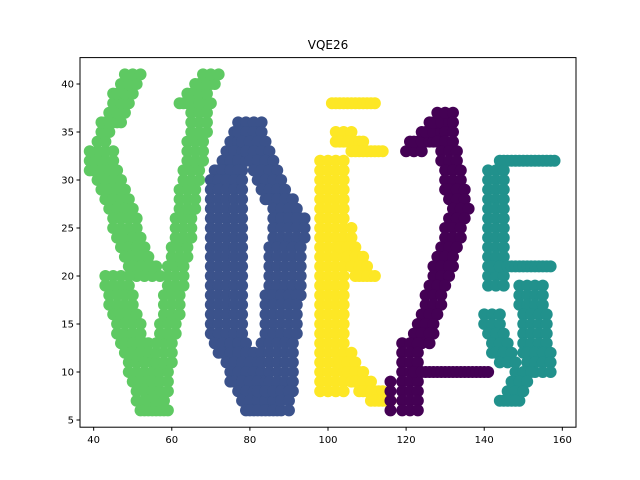  What do you see at coordinates (67, 133) in the screenshot?
I see `y-tick-label: 35` at bounding box center [67, 133].